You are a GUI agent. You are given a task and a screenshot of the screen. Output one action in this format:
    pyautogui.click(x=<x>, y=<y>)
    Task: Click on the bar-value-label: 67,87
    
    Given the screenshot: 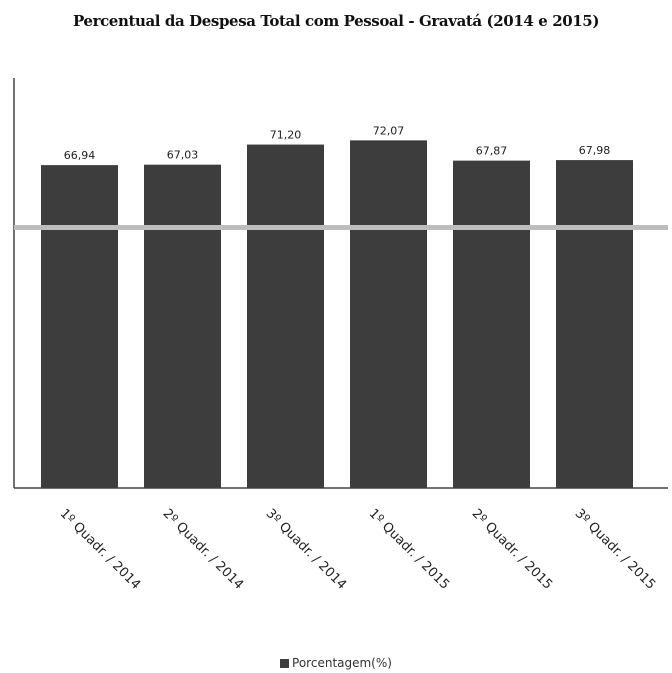 What is the action you would take?
    pyautogui.click(x=492, y=151)
    